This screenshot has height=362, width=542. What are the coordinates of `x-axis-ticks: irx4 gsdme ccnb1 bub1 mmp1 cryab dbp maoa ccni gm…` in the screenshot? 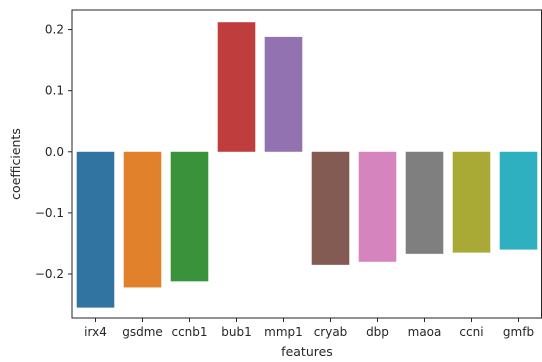 It's located at (309, 328).